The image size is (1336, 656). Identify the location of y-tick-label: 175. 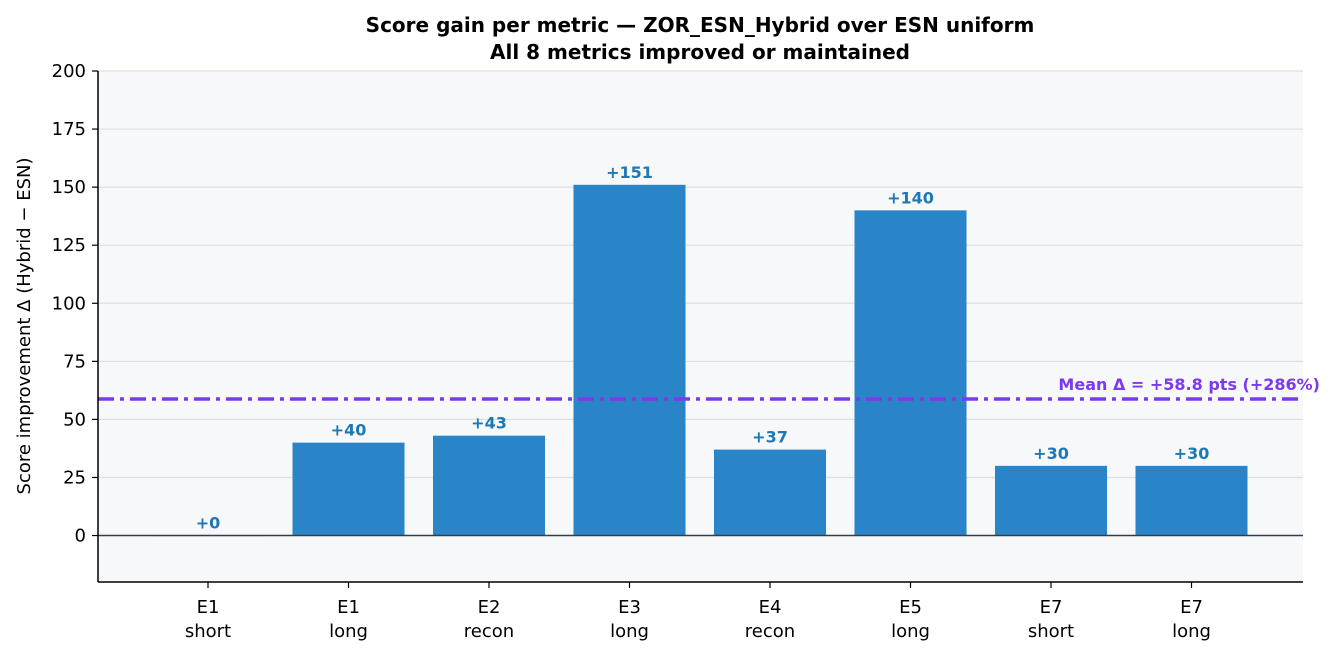
(69, 129).